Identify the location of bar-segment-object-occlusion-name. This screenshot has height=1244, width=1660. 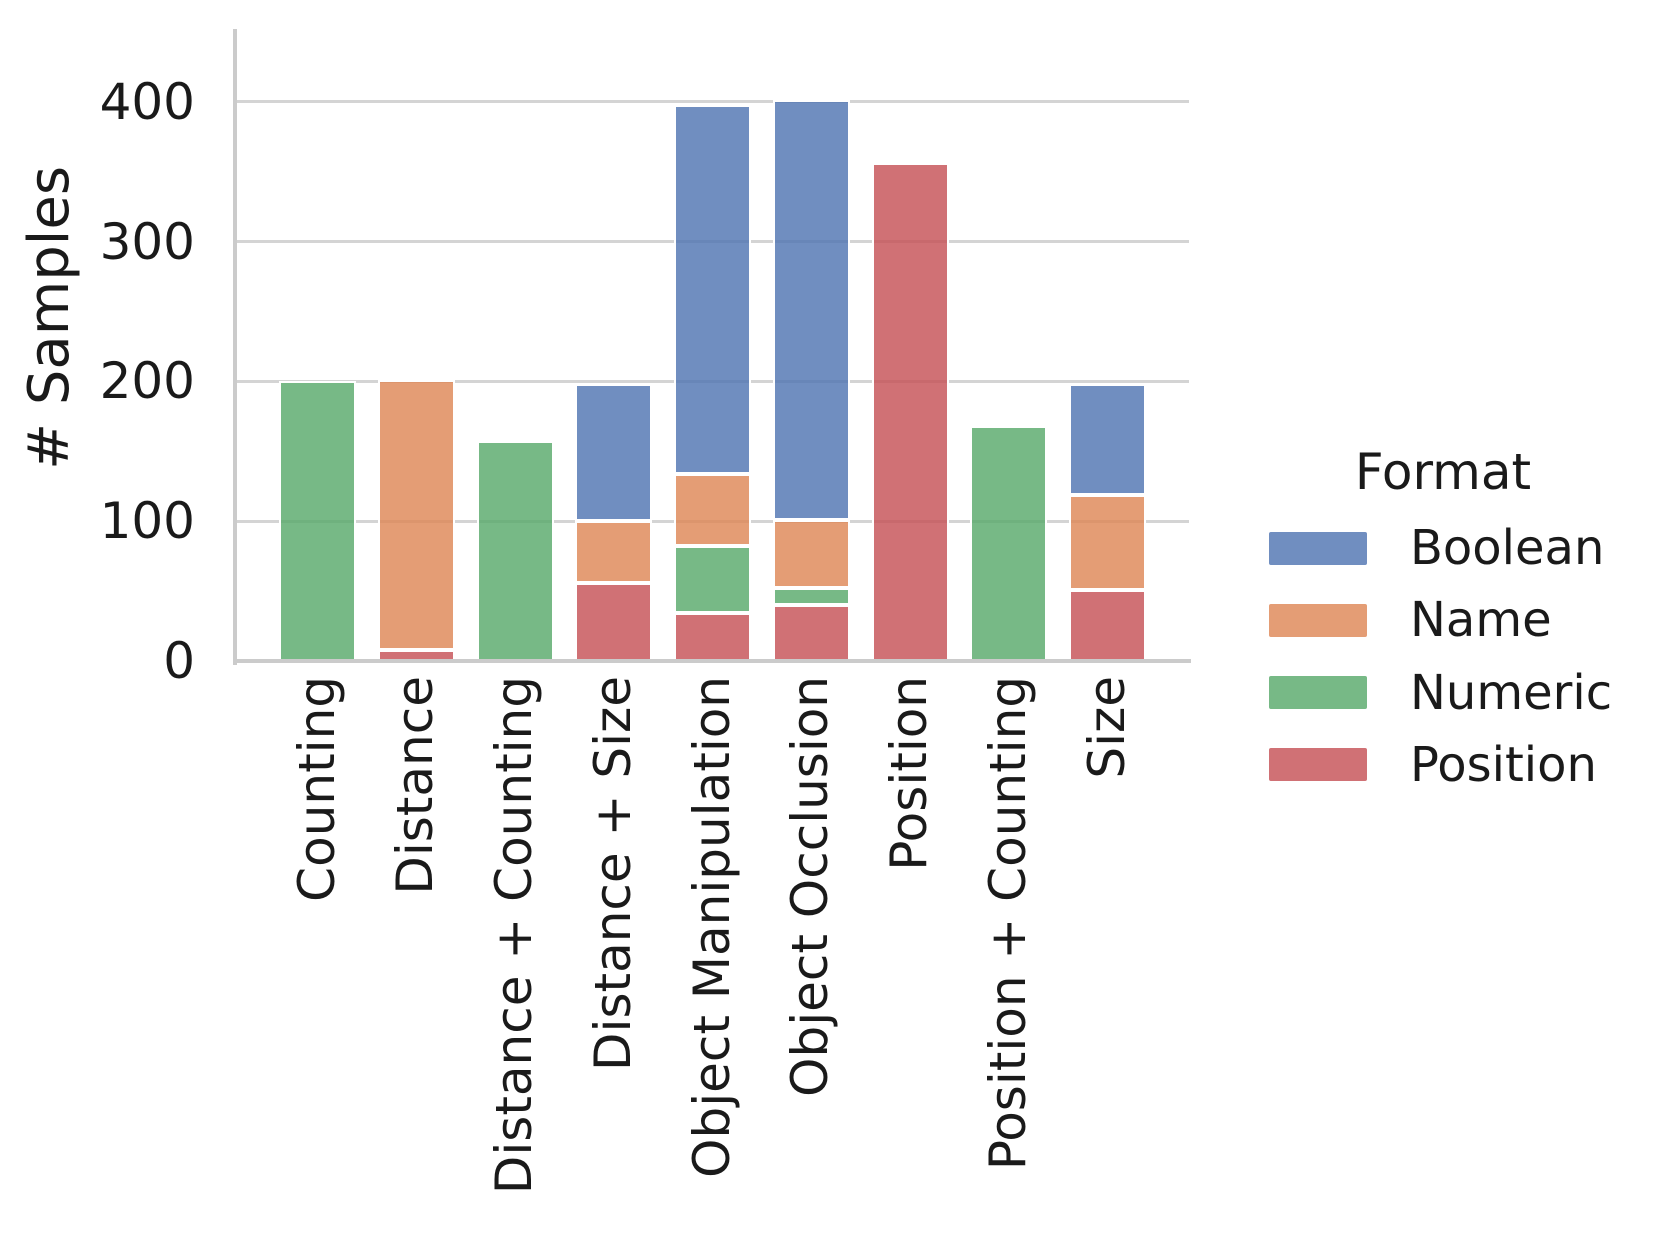
(811, 554).